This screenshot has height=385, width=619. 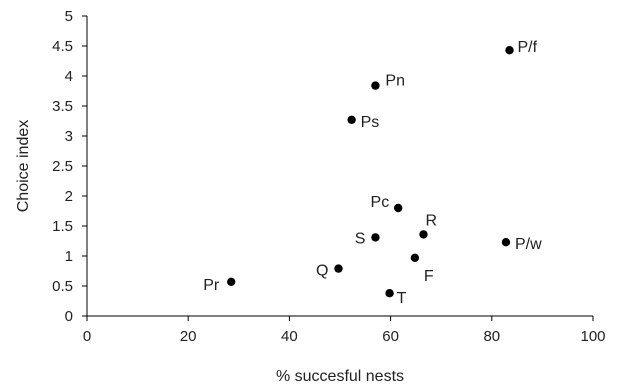 I want to click on point-label: Q, so click(x=322, y=271).